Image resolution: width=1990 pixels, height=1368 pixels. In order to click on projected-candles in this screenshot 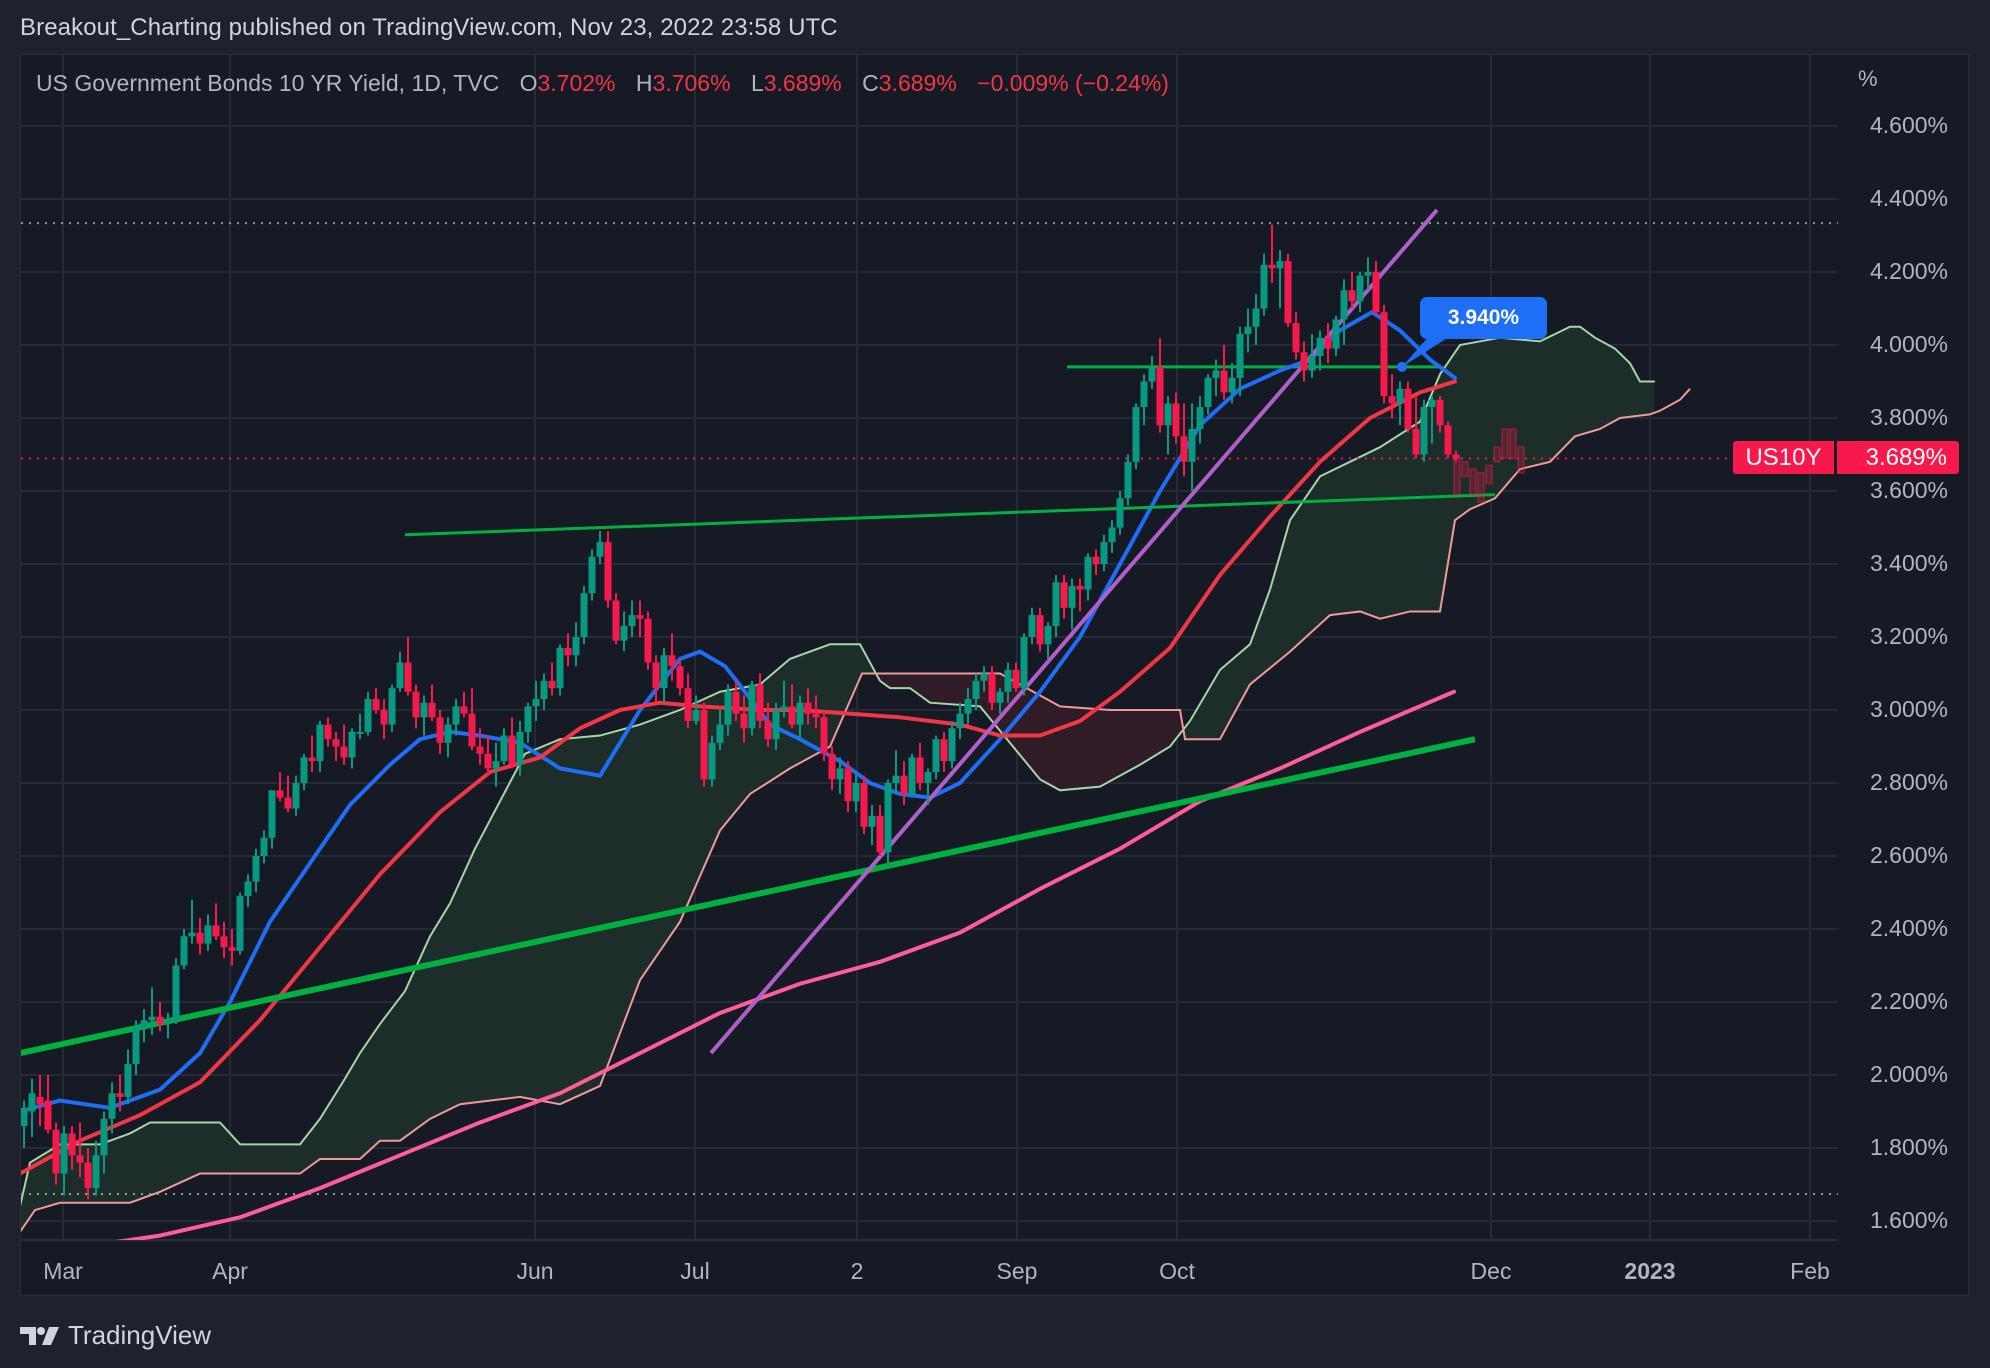, I will do `click(1489, 465)`.